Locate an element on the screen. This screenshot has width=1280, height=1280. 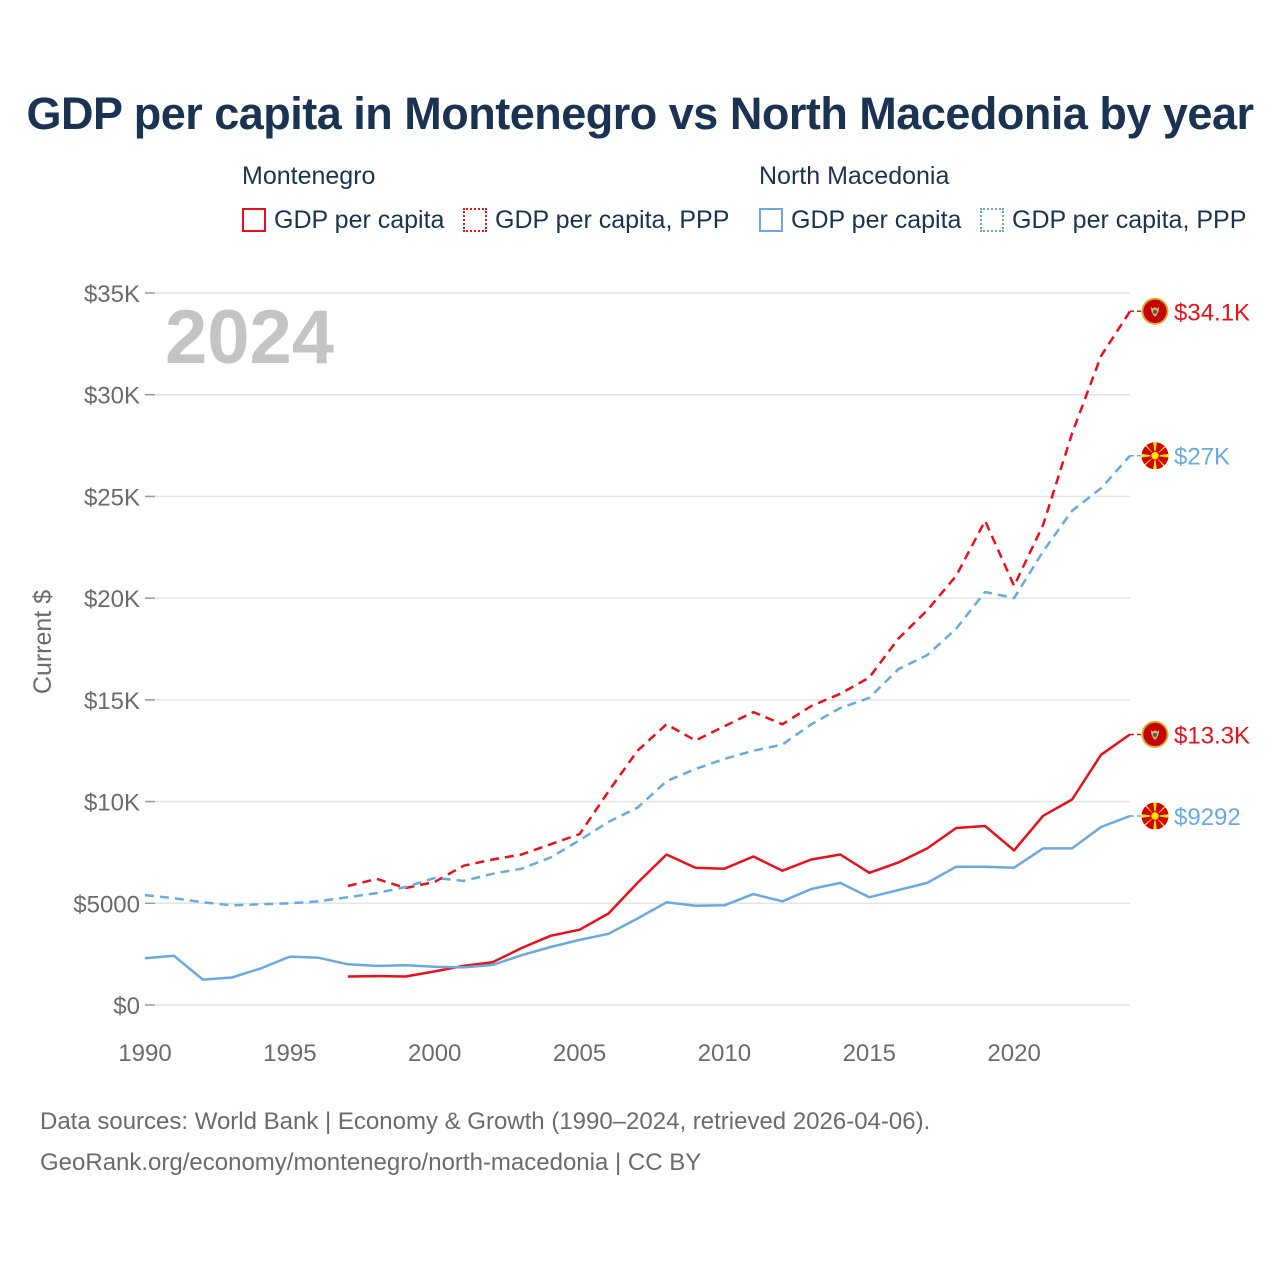
x-axis-ticks: 1990 1995 2000 2005 2010 2015 2020 is located at coordinates (579, 1053).